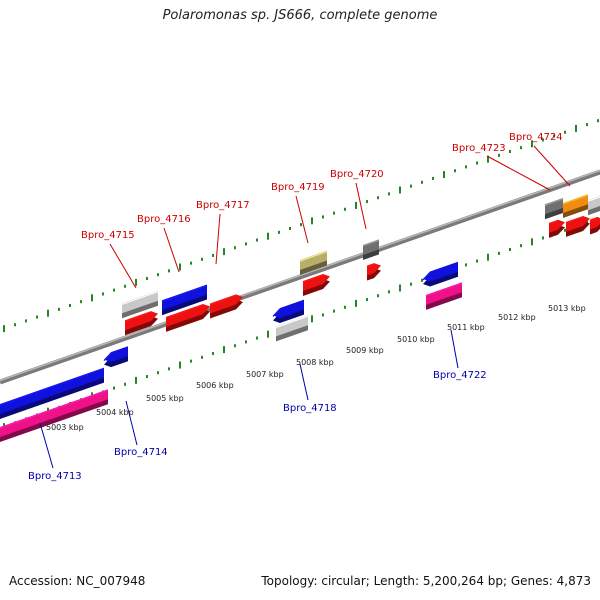 This screenshot has width=600, height=600. What do you see at coordinates (55, 476) in the screenshot?
I see `gene-label: Bpro_4713` at bounding box center [55, 476].